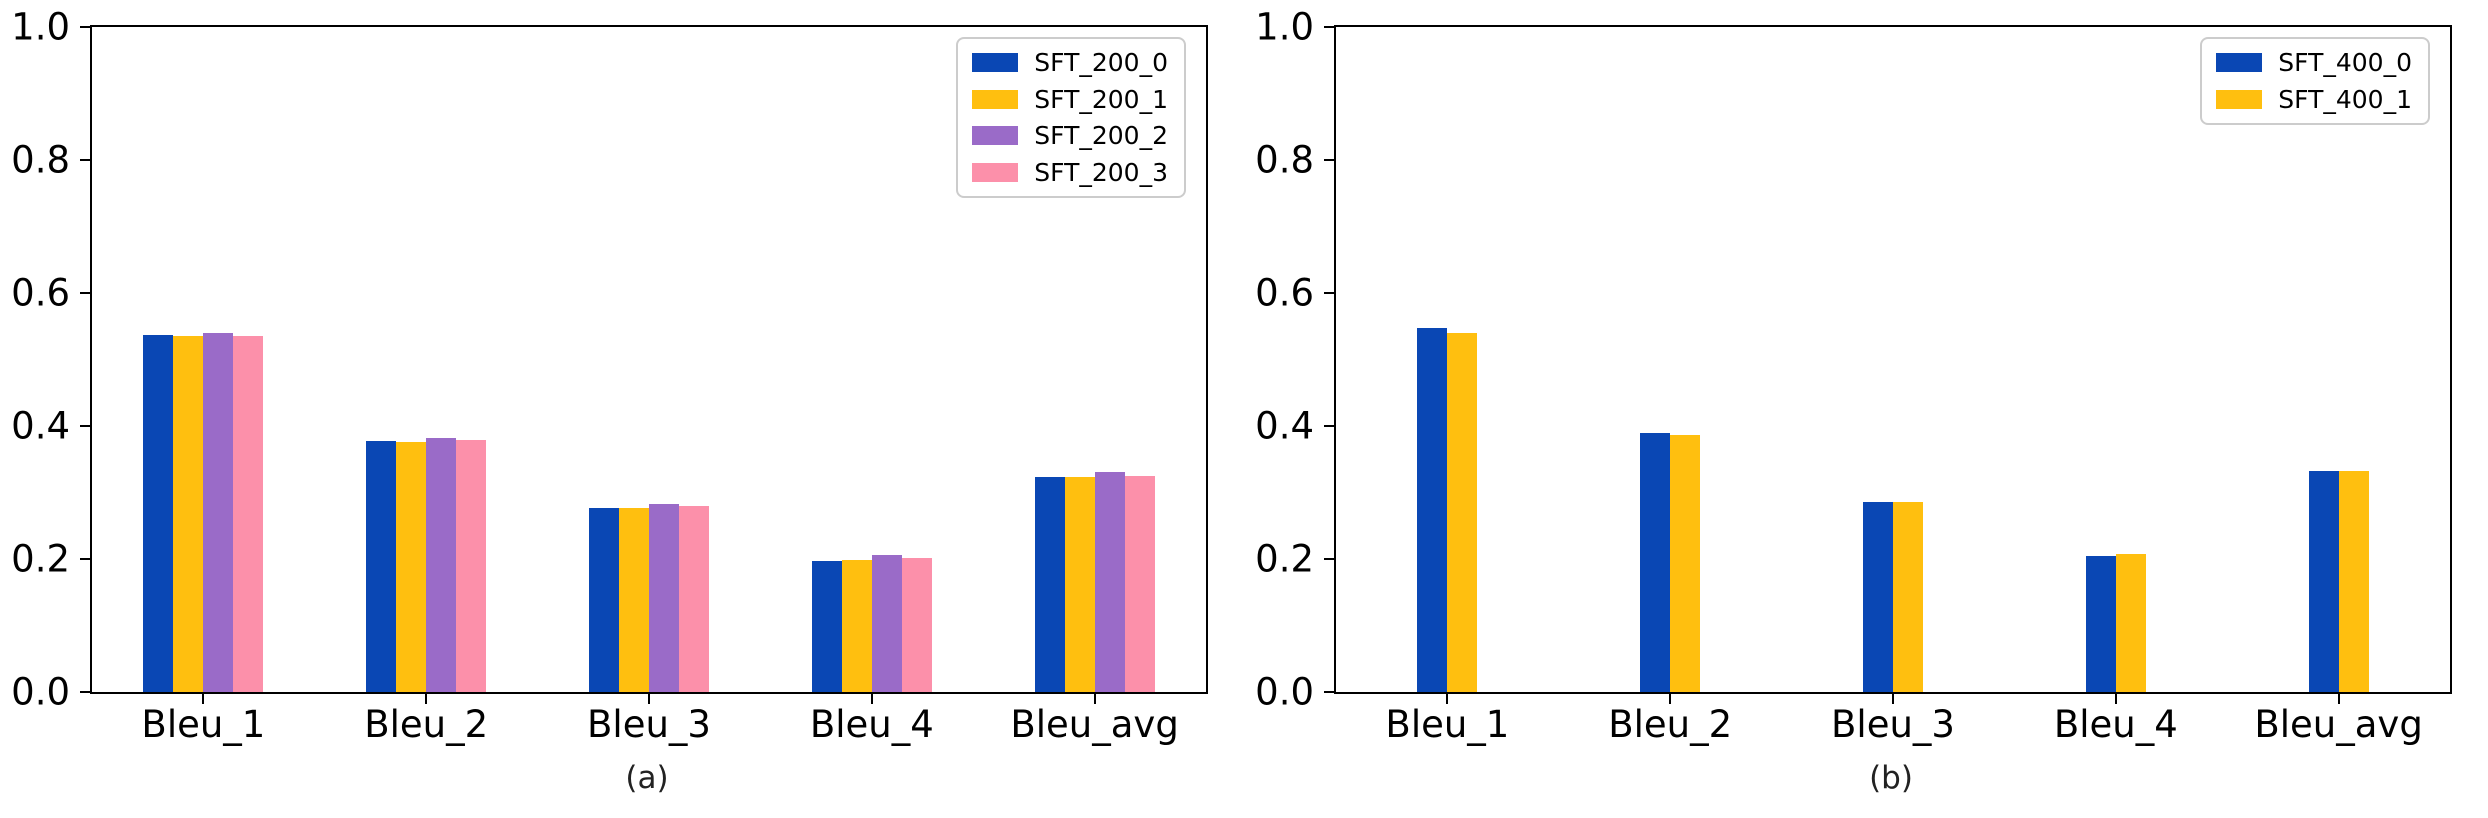  Describe the element at coordinates (647, 778) in the screenshot. I see `subcaption-a: (a)` at that location.